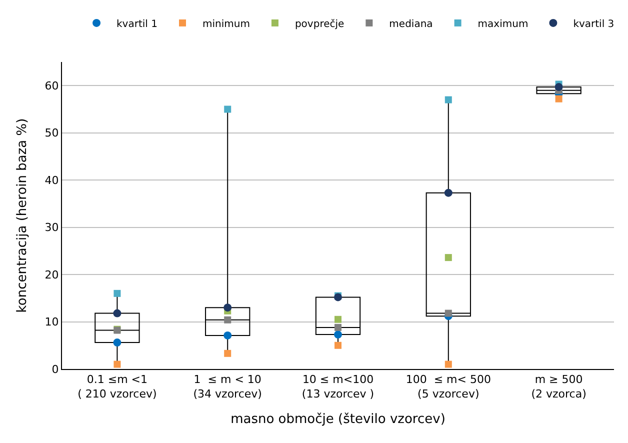  I want to click on y-tick-label: 0, so click(55, 369).